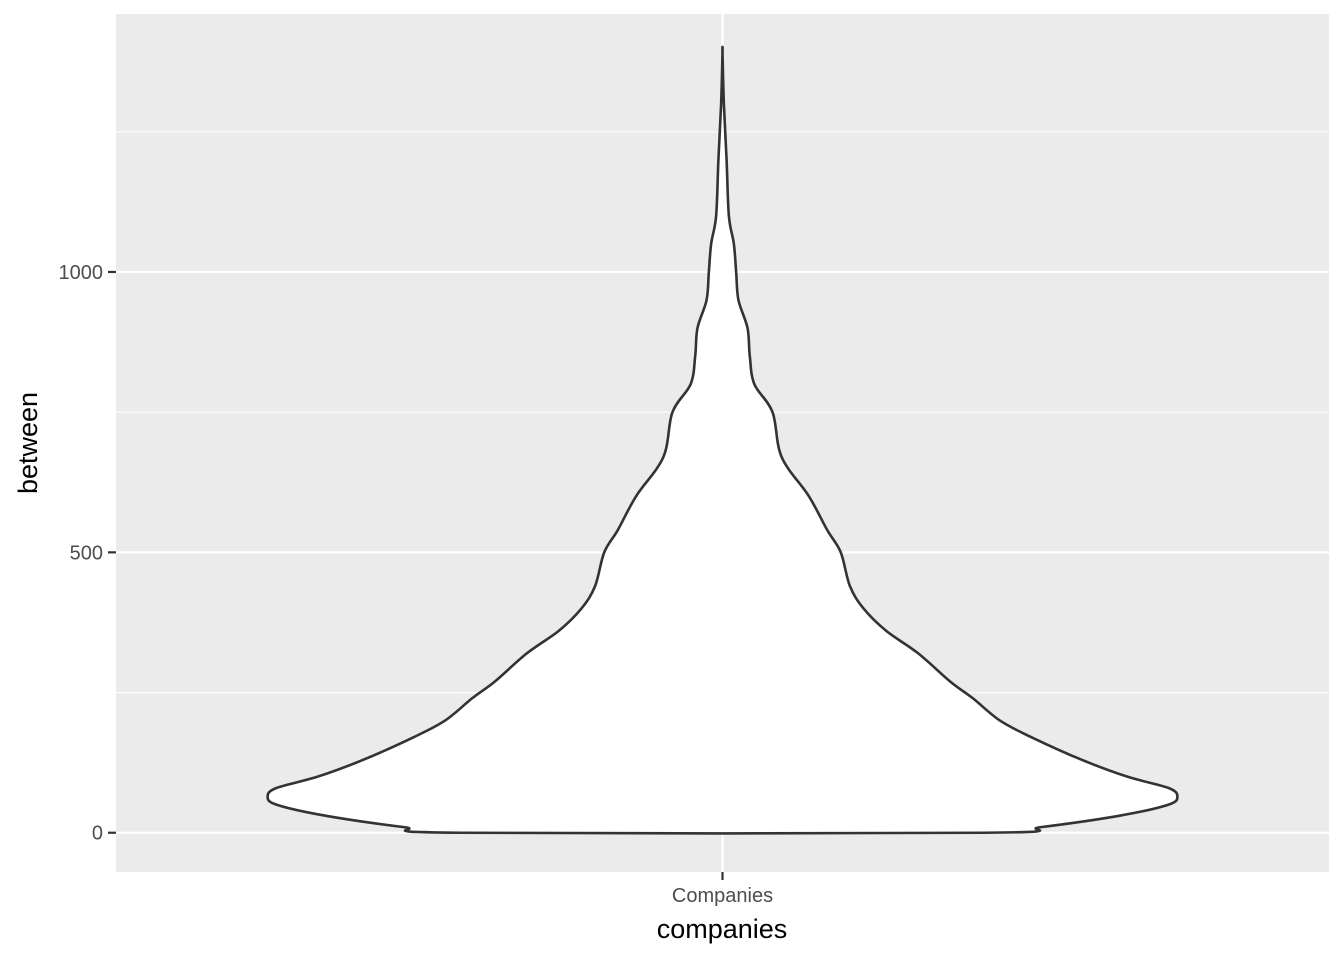  What do you see at coordinates (722, 929) in the screenshot?
I see `x-axis-title: companies` at bounding box center [722, 929].